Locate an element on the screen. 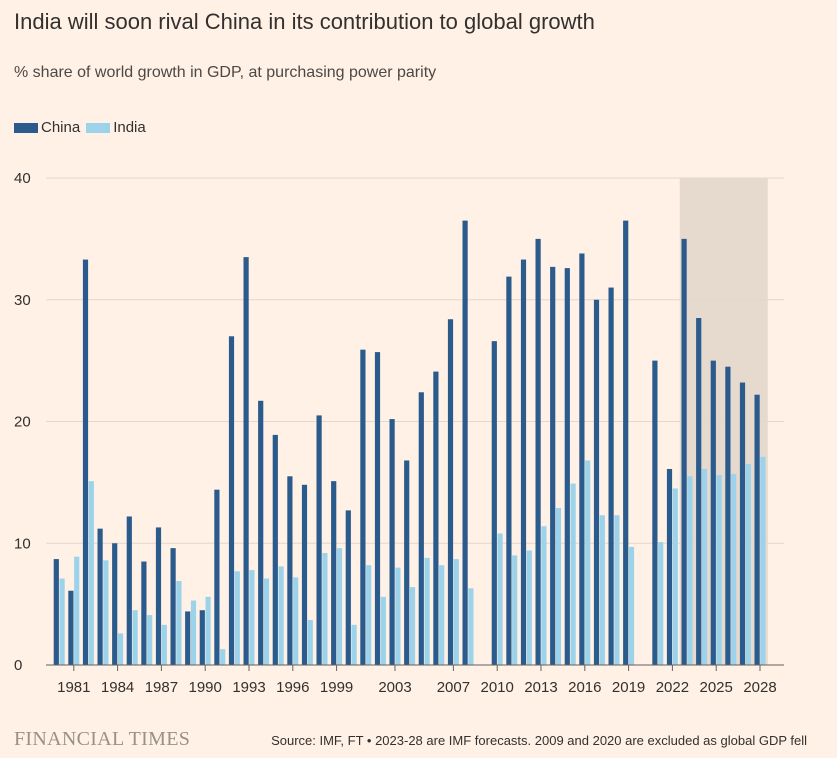  bar-india-1984 is located at coordinates (120, 649).